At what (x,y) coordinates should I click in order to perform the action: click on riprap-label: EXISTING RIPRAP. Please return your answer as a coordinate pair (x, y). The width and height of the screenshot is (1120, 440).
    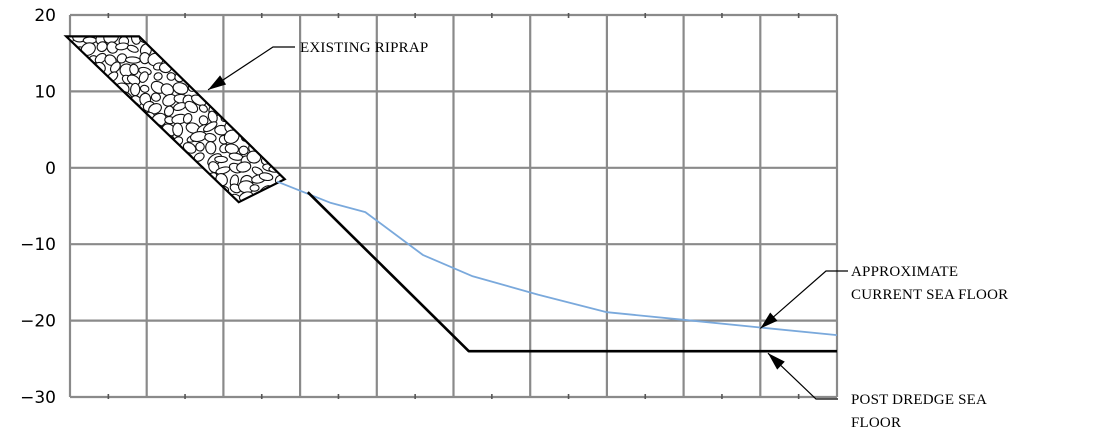
    Looking at the image, I should click on (364, 48).